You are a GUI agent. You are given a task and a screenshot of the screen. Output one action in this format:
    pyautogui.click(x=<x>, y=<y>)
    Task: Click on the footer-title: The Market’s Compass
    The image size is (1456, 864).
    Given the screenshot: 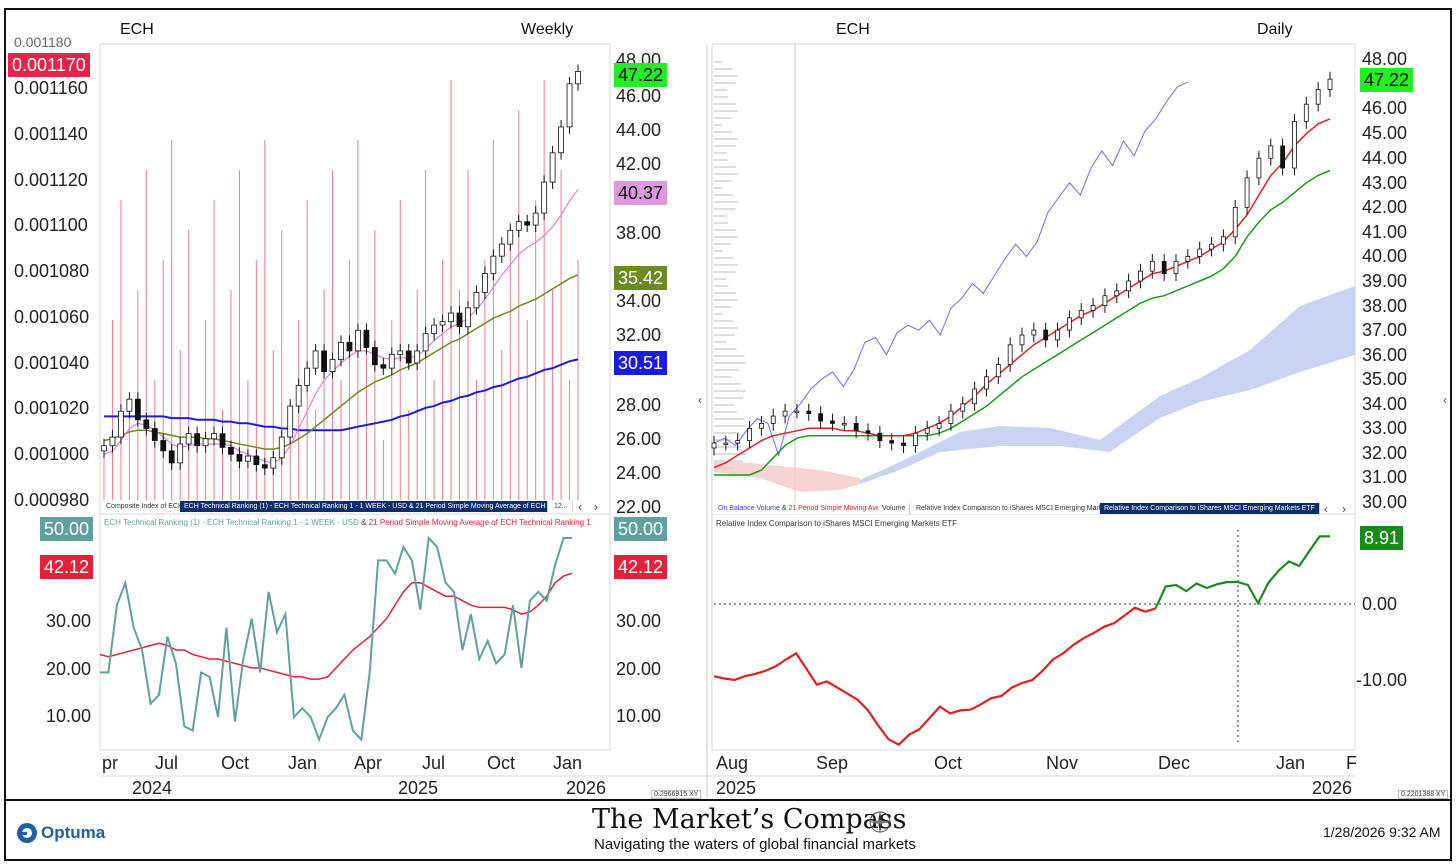 What is the action you would take?
    pyautogui.click(x=749, y=819)
    